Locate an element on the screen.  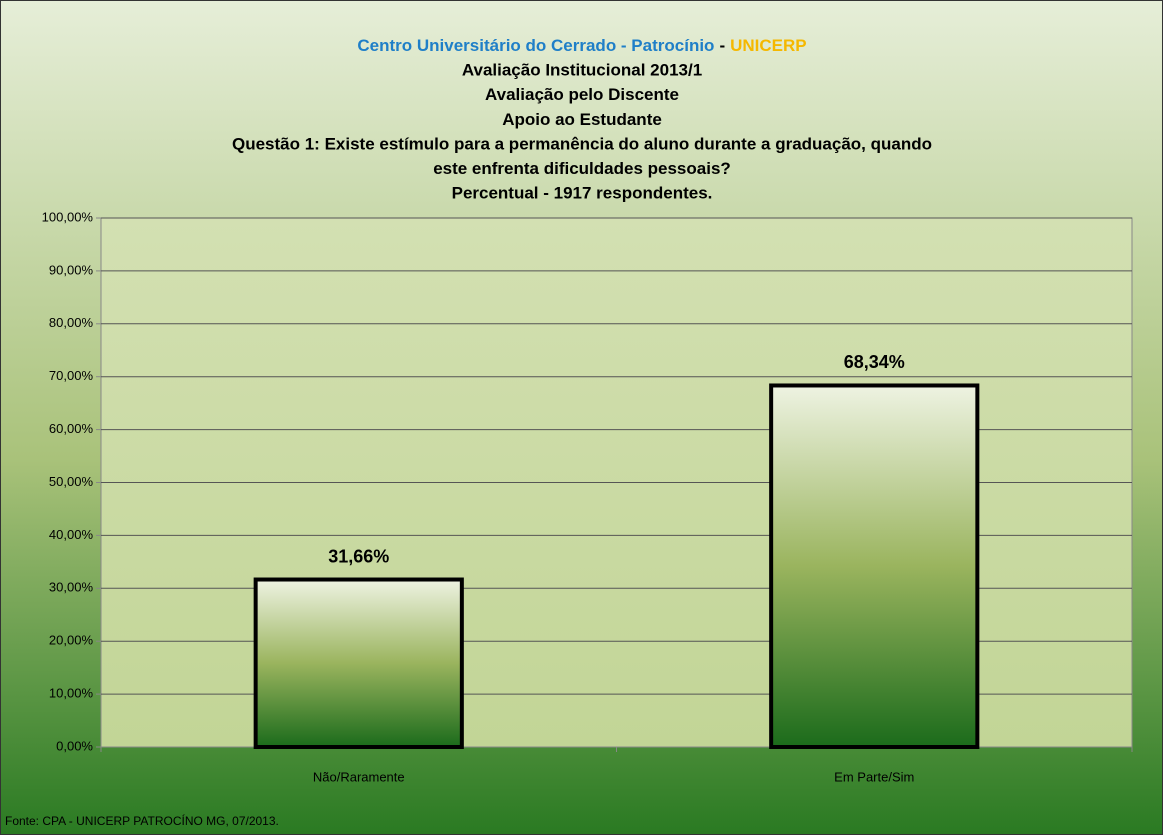
y-tick-label: 10,00% is located at coordinates (71, 693).